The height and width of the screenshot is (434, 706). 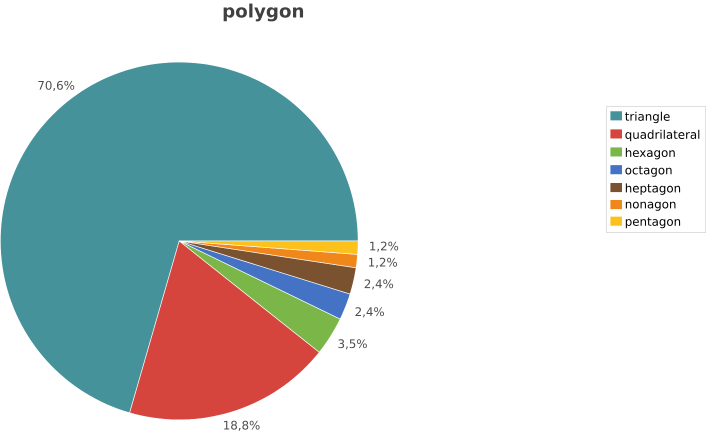 What do you see at coordinates (264, 12) in the screenshot?
I see `chart-title: polygon` at bounding box center [264, 12].